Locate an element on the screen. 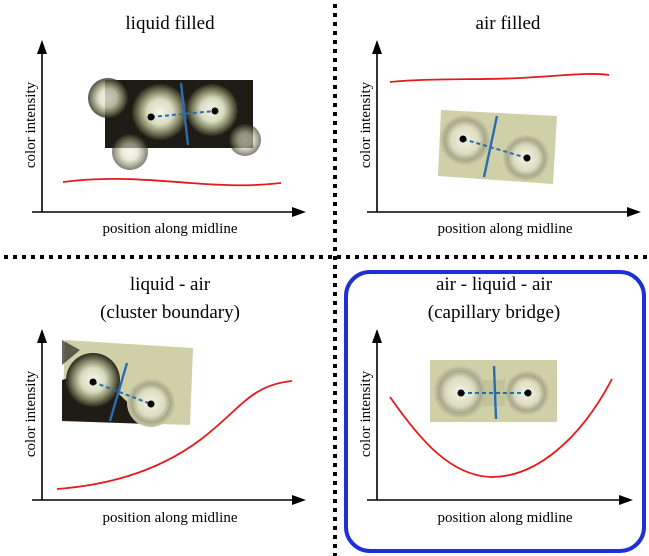 This screenshot has height=556, width=649. particle-image-air is located at coordinates (497, 147).